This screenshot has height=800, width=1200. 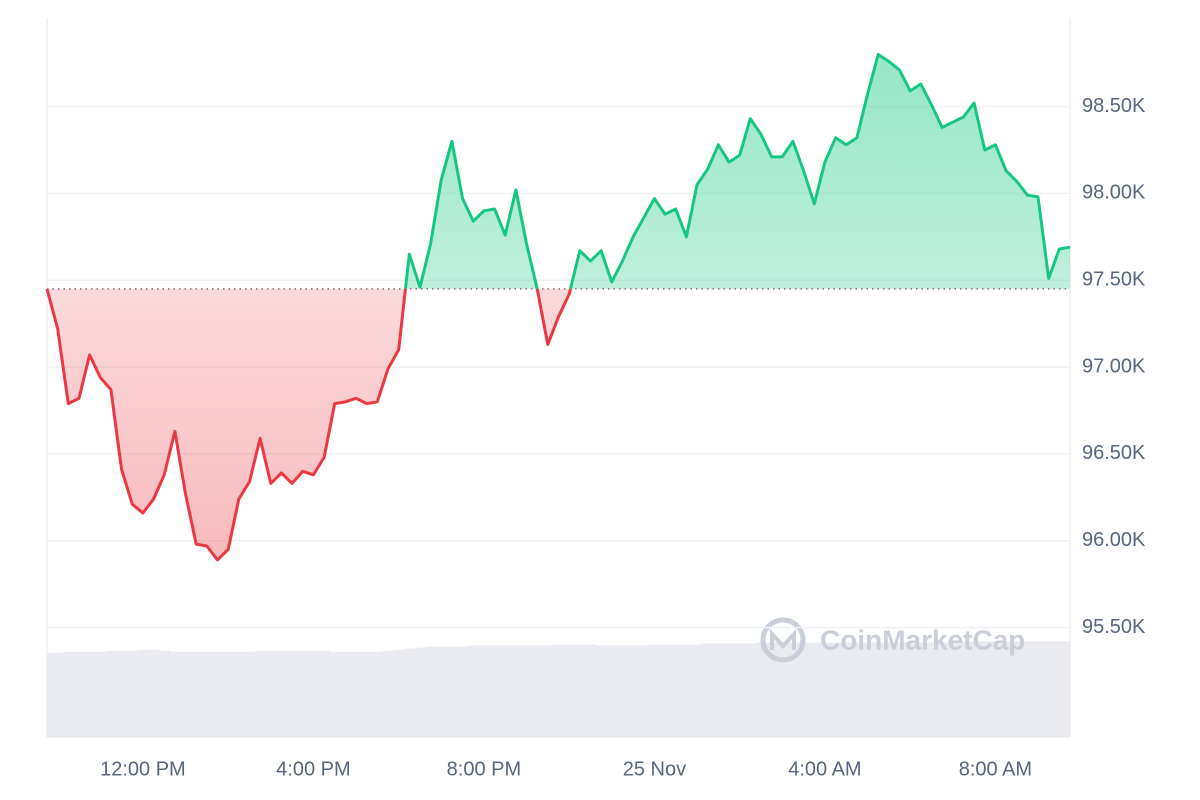 What do you see at coordinates (1114, 280) in the screenshot?
I see `y-tick-label: 97.50K` at bounding box center [1114, 280].